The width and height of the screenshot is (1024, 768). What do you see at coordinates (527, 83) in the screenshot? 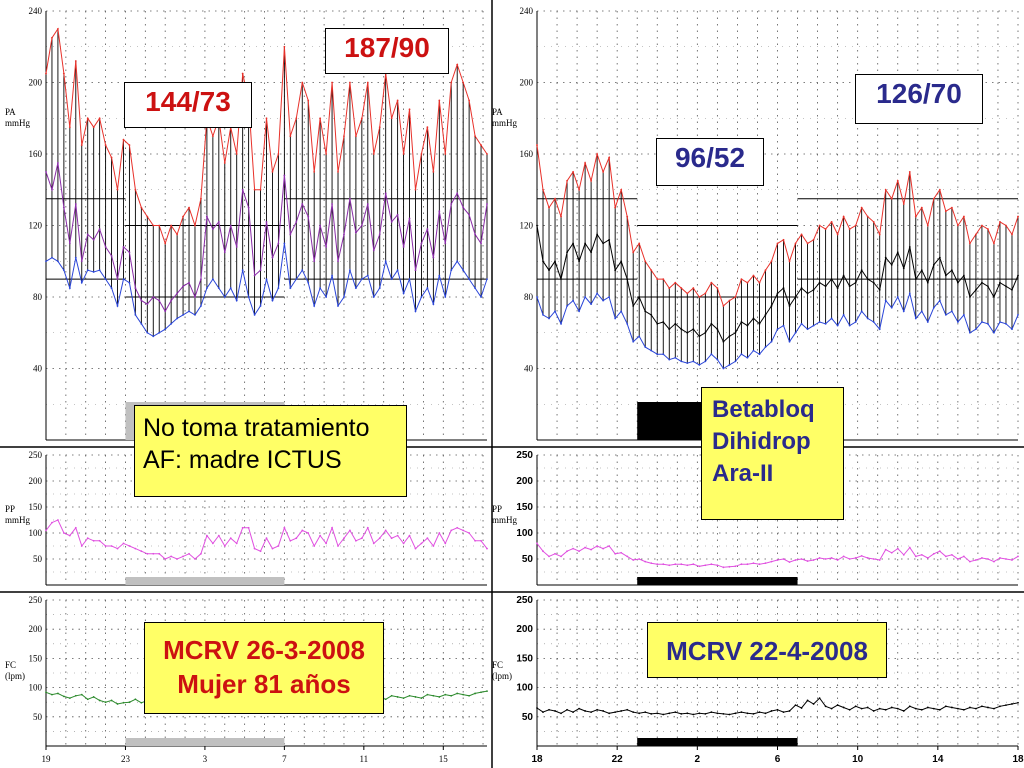
I see `y-tick-label: 200` at bounding box center [527, 83].